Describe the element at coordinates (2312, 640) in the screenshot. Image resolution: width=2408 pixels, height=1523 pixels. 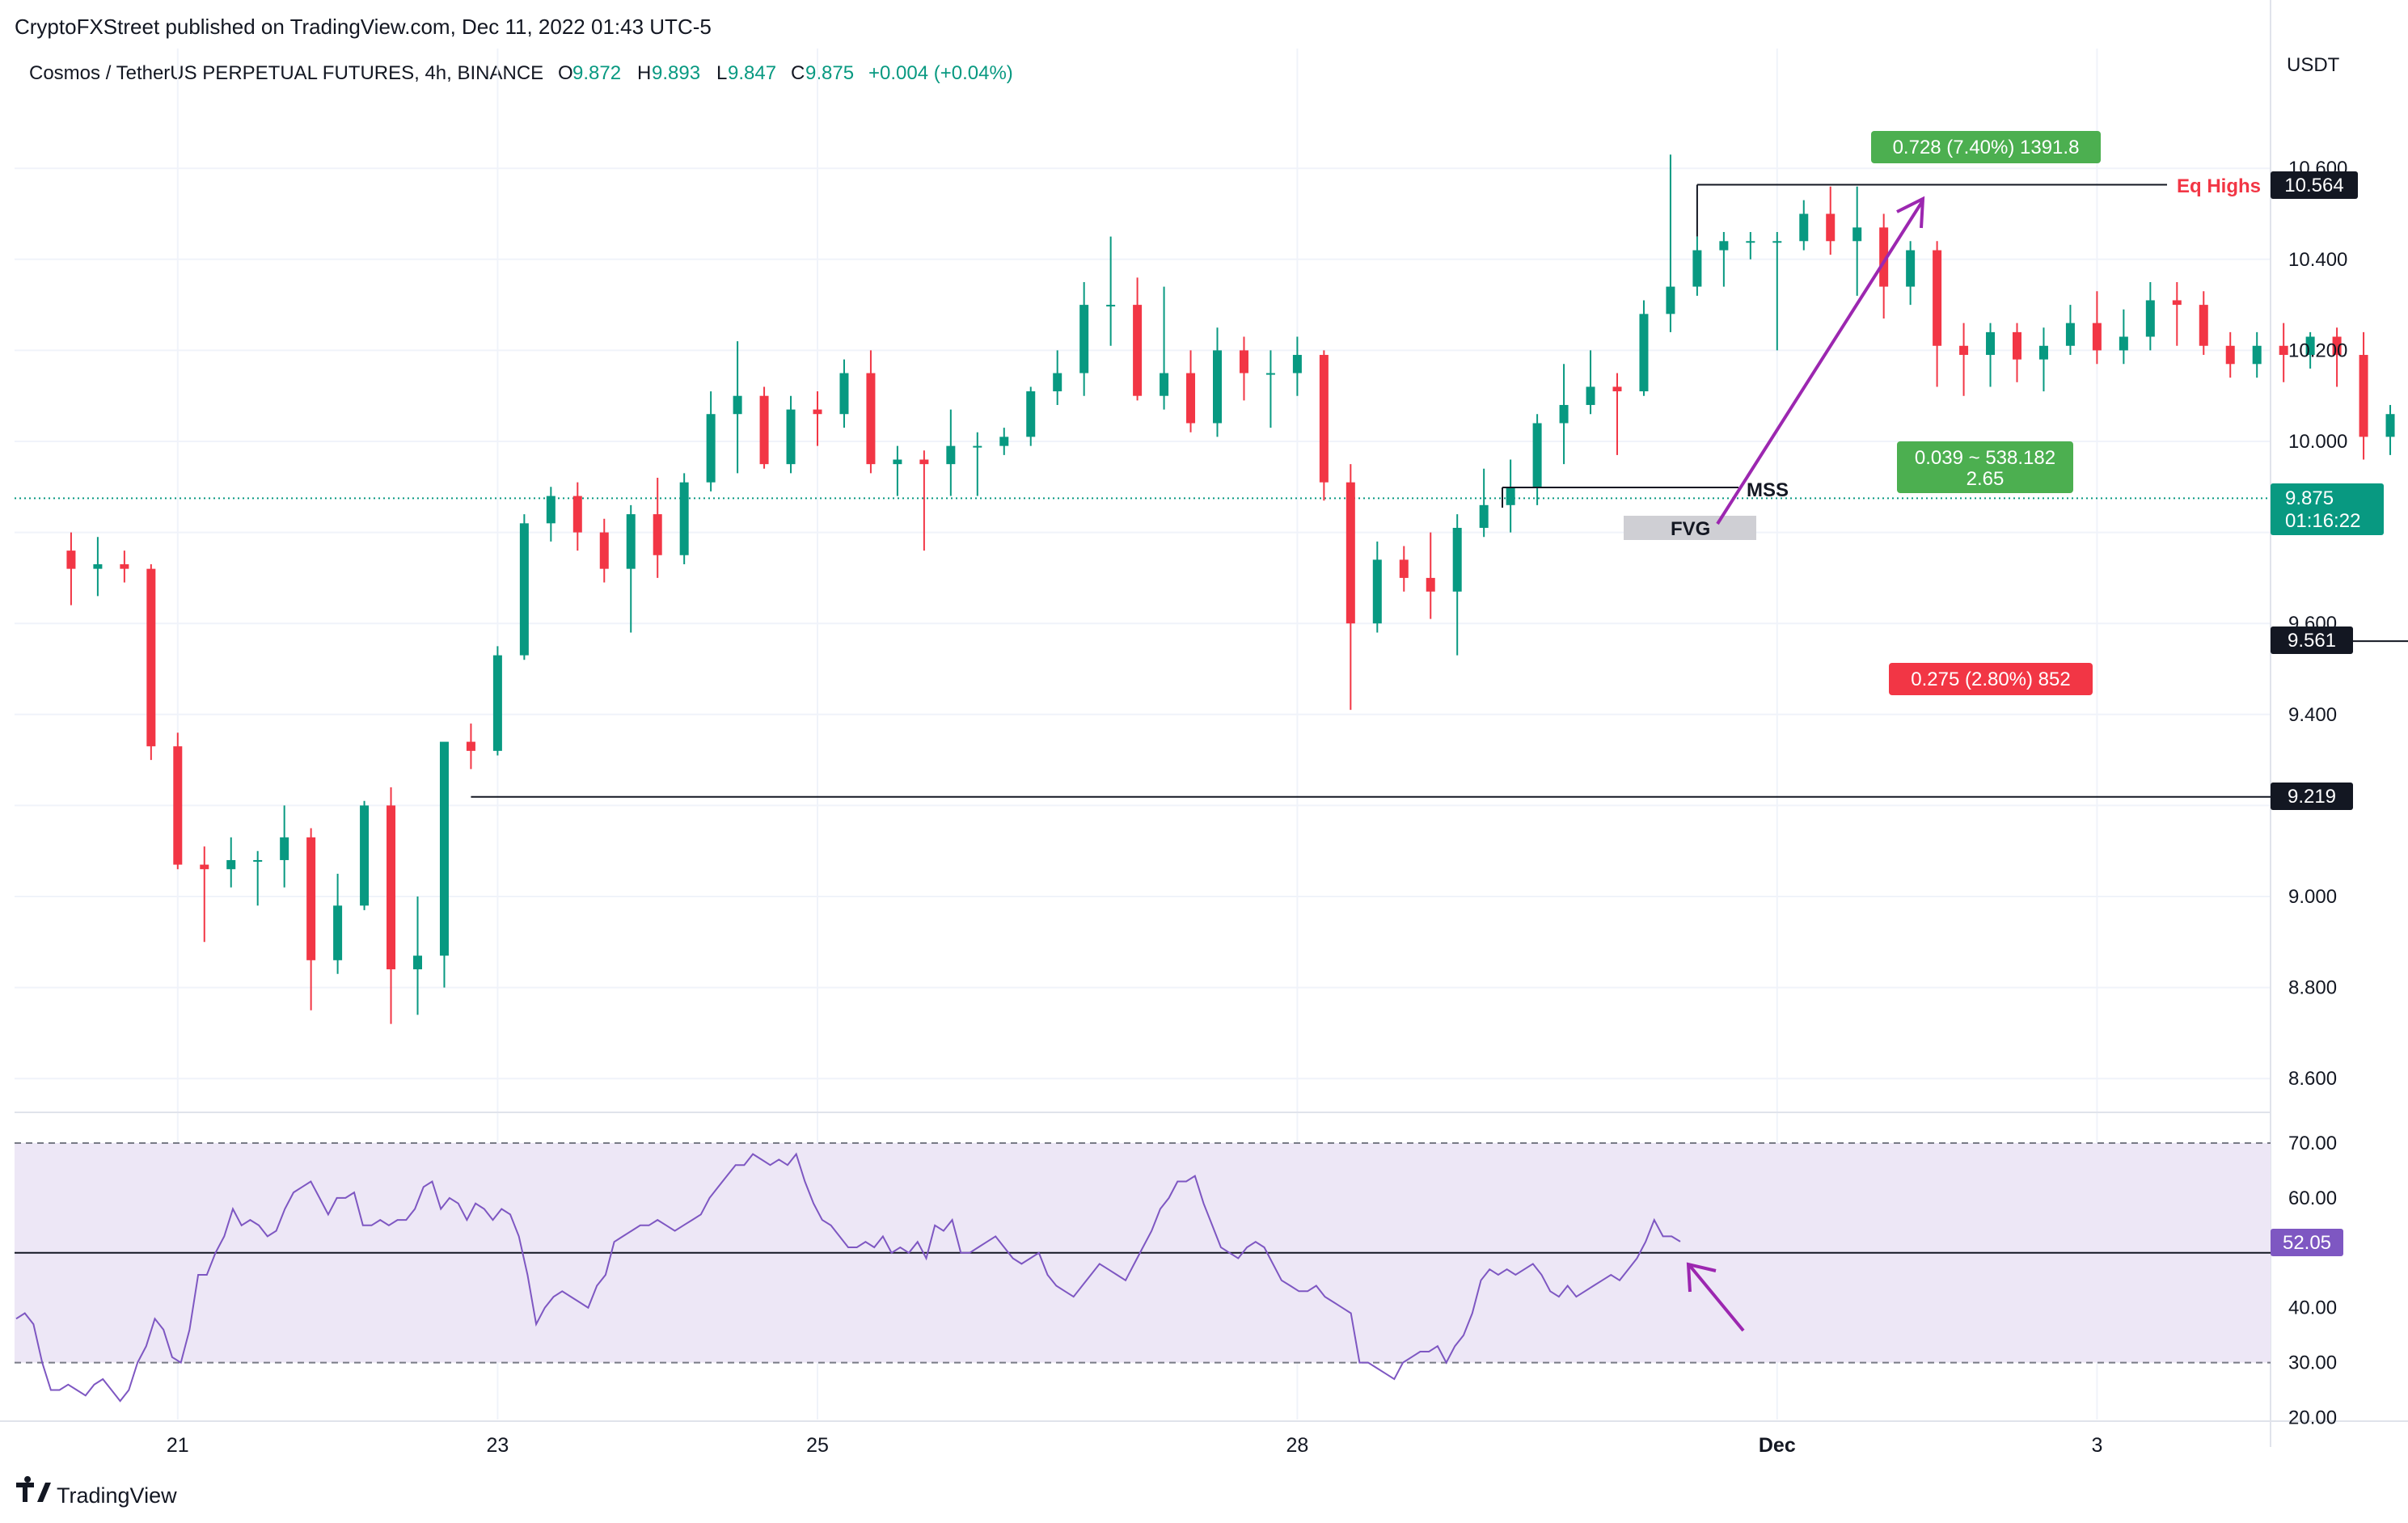
I see `stop-level-badge` at that location.